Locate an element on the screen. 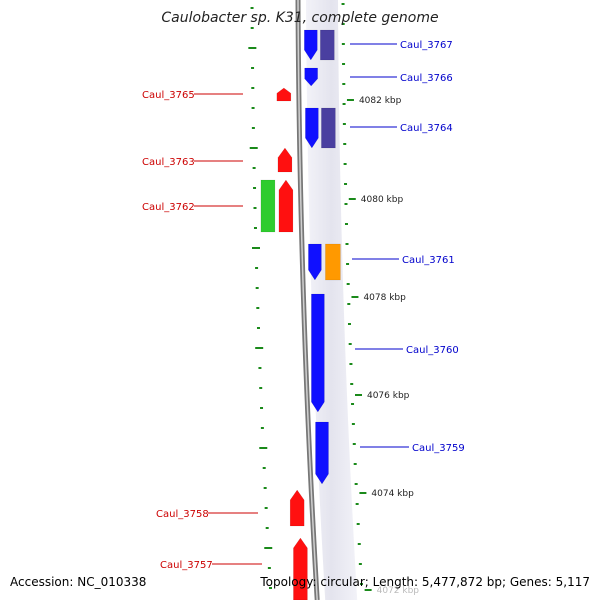 This screenshot has height=604, width=600. caul-3762-feature is located at coordinates (268, 206).